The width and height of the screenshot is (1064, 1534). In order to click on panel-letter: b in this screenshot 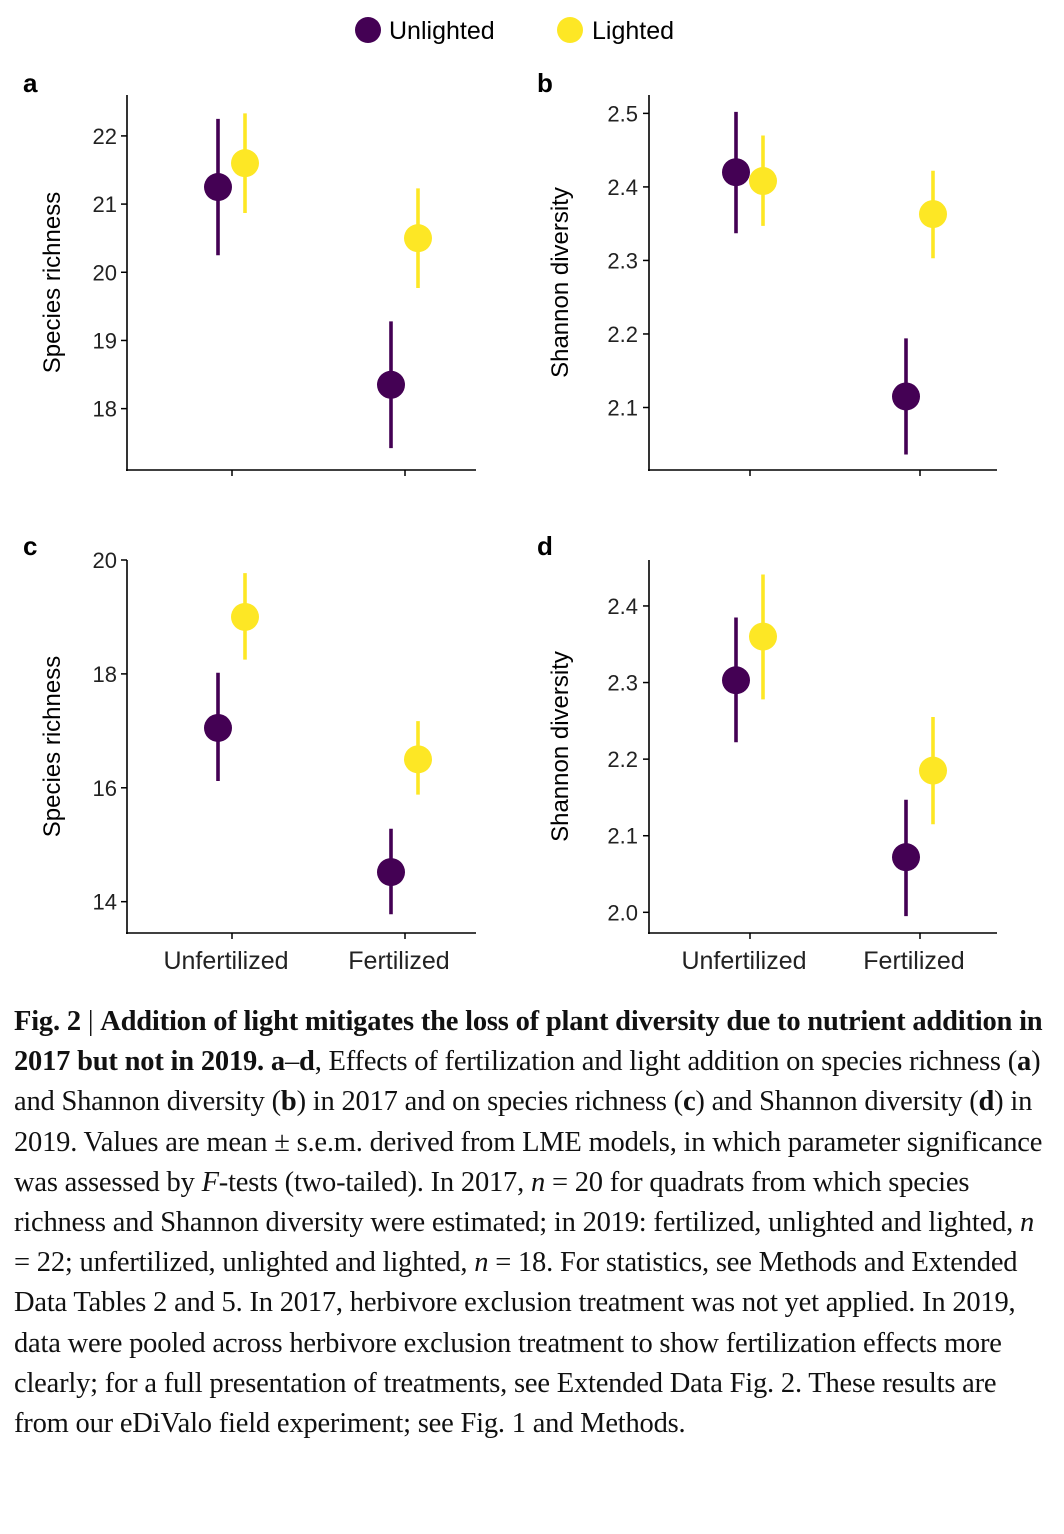, I will do `click(545, 83)`.